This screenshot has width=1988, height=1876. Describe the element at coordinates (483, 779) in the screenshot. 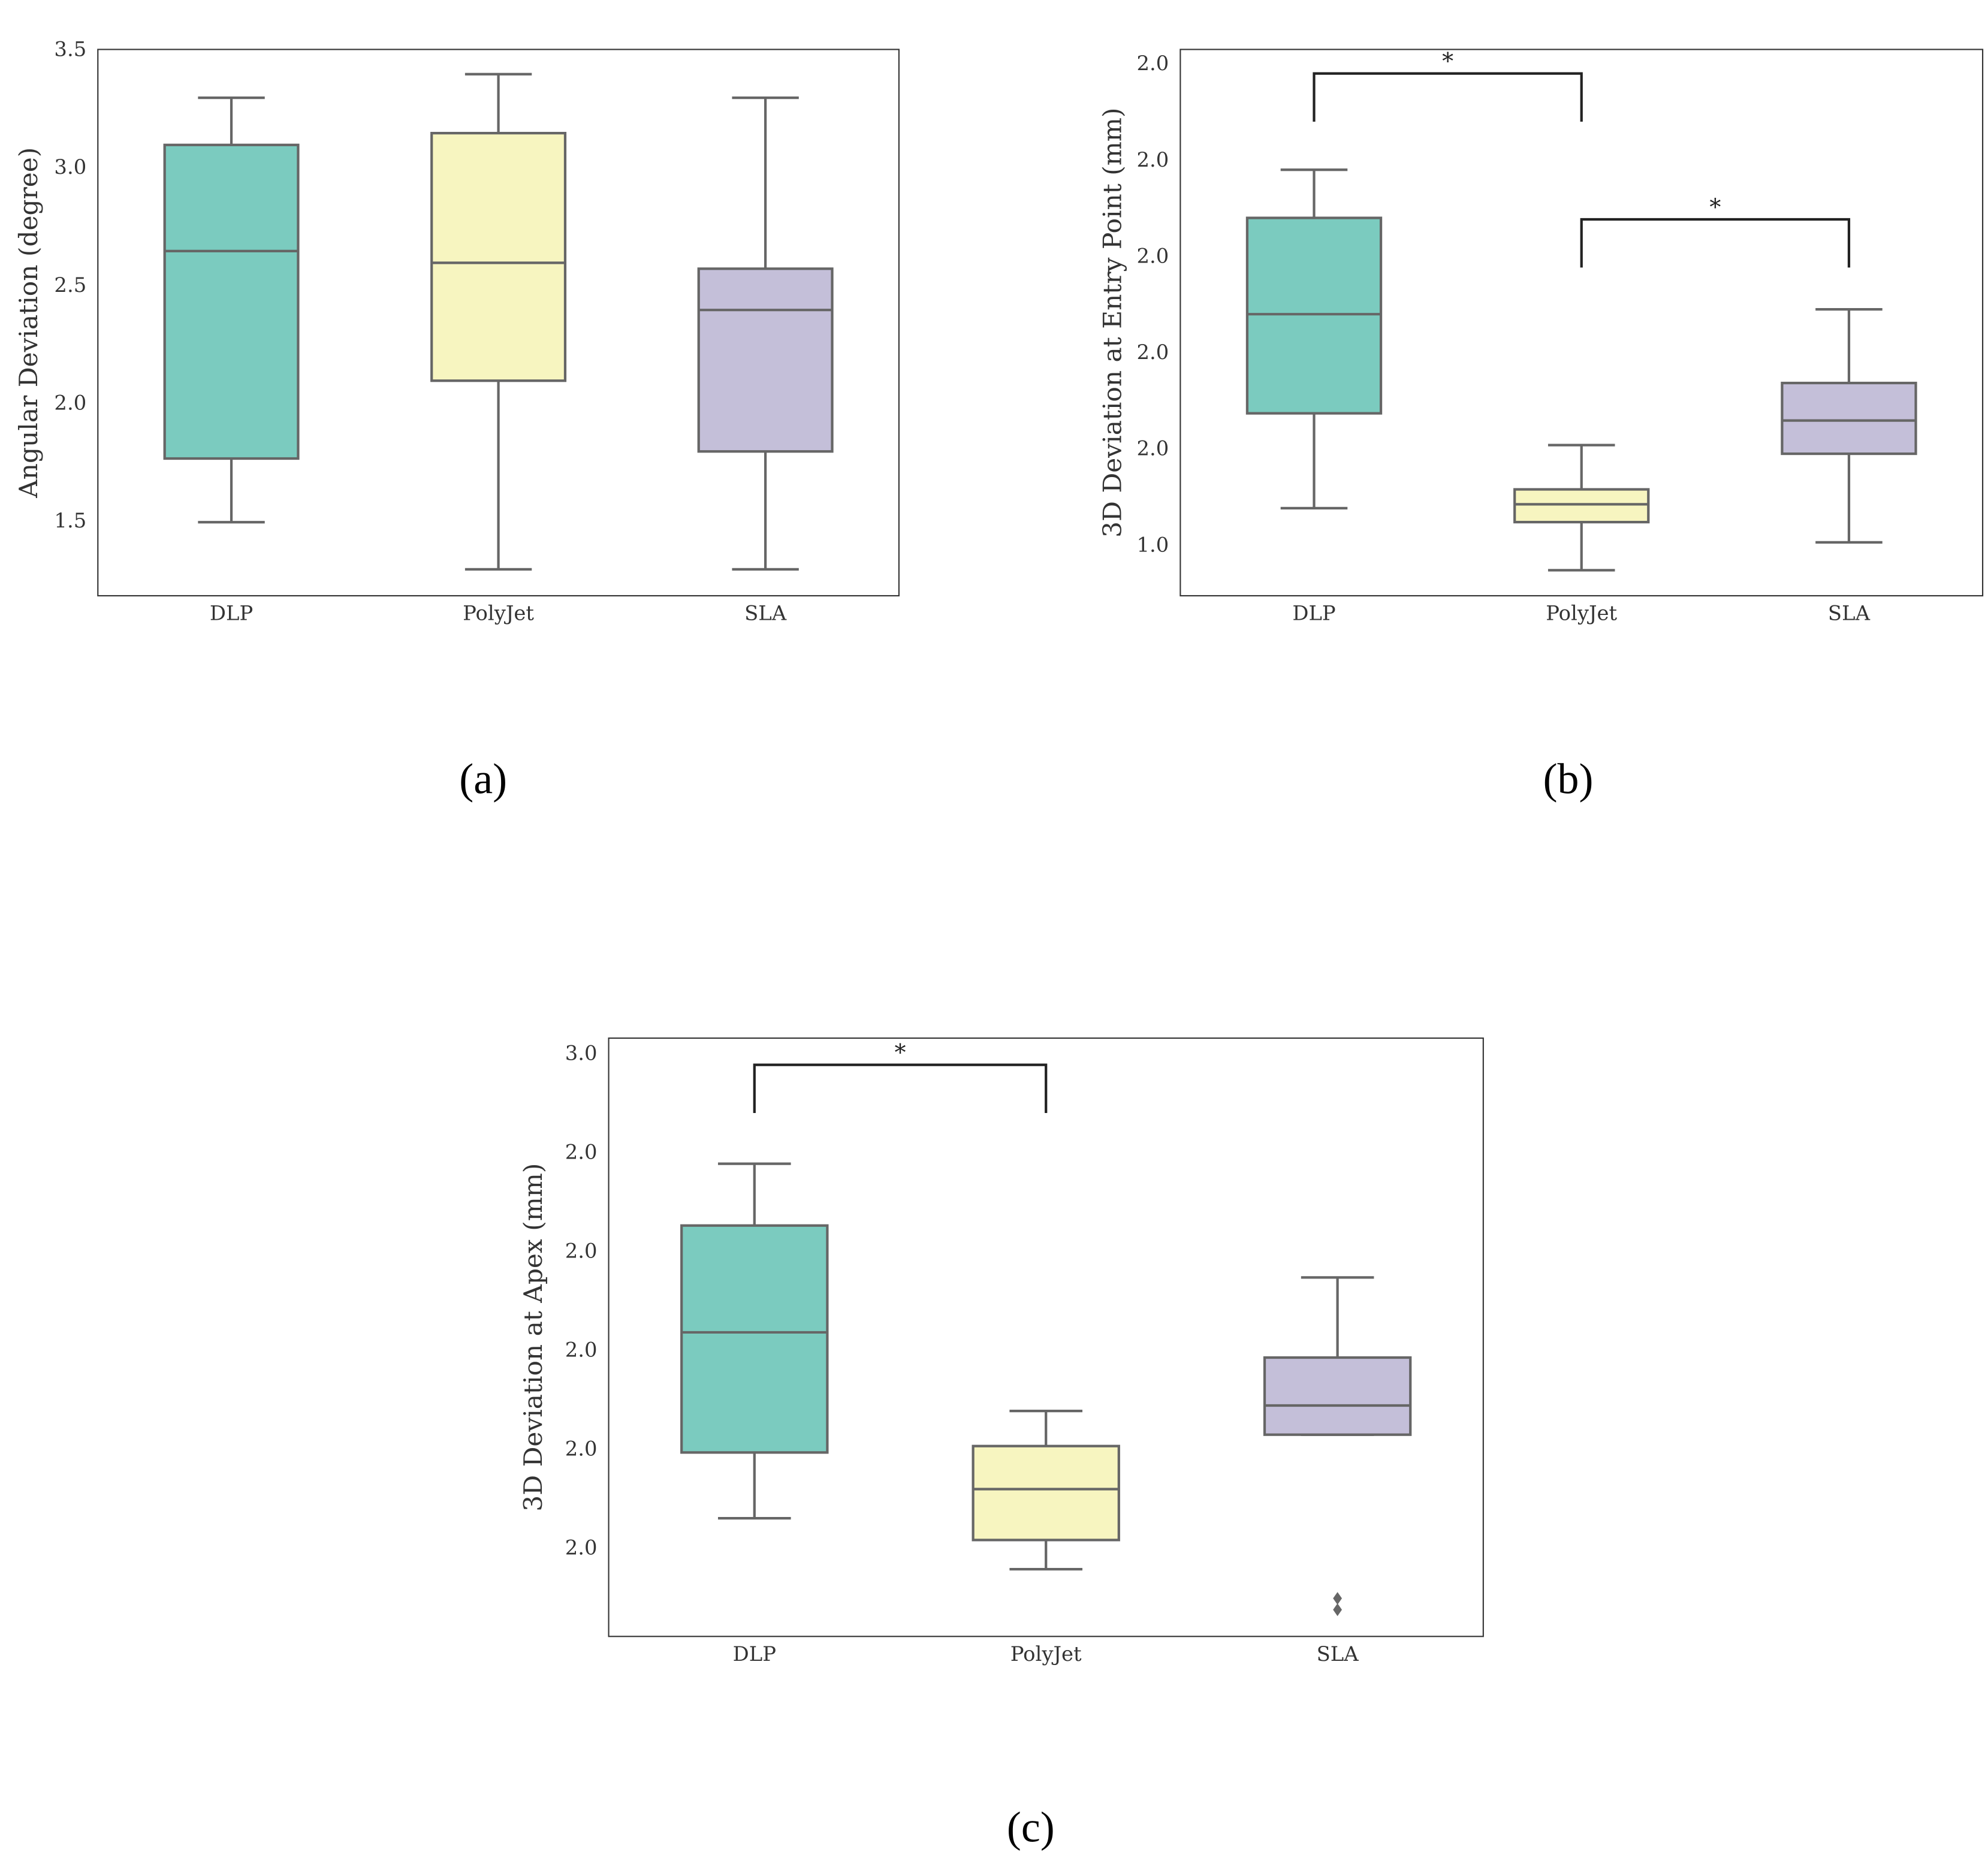

I see `panel-label: (a)` at that location.